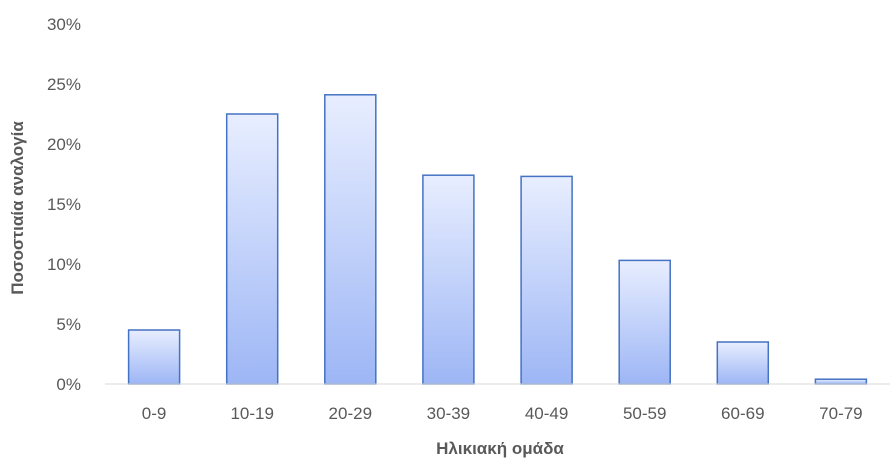  What do you see at coordinates (546, 413) in the screenshot?
I see `x-tick-label: 40-49` at bounding box center [546, 413].